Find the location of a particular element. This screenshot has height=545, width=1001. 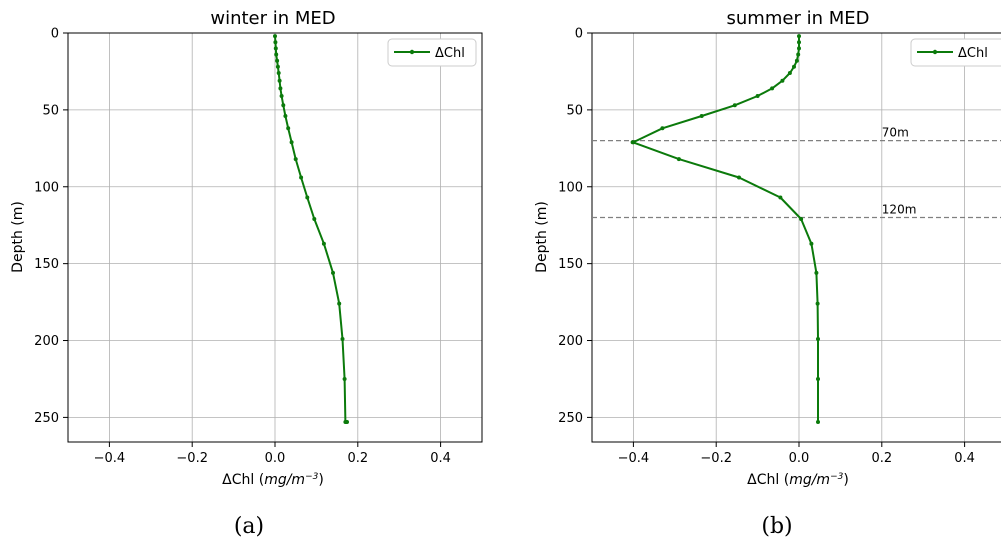

panel-caption: (a) is located at coordinates (249, 526).